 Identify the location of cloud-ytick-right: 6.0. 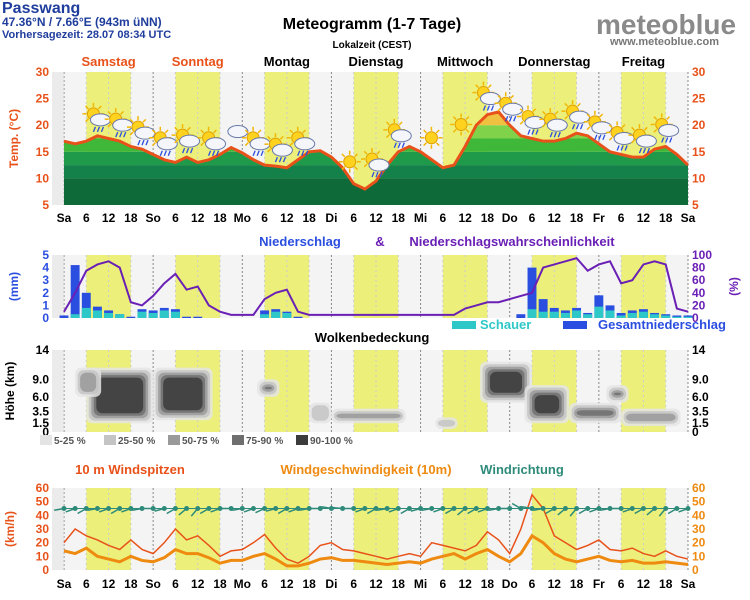
(700, 397).